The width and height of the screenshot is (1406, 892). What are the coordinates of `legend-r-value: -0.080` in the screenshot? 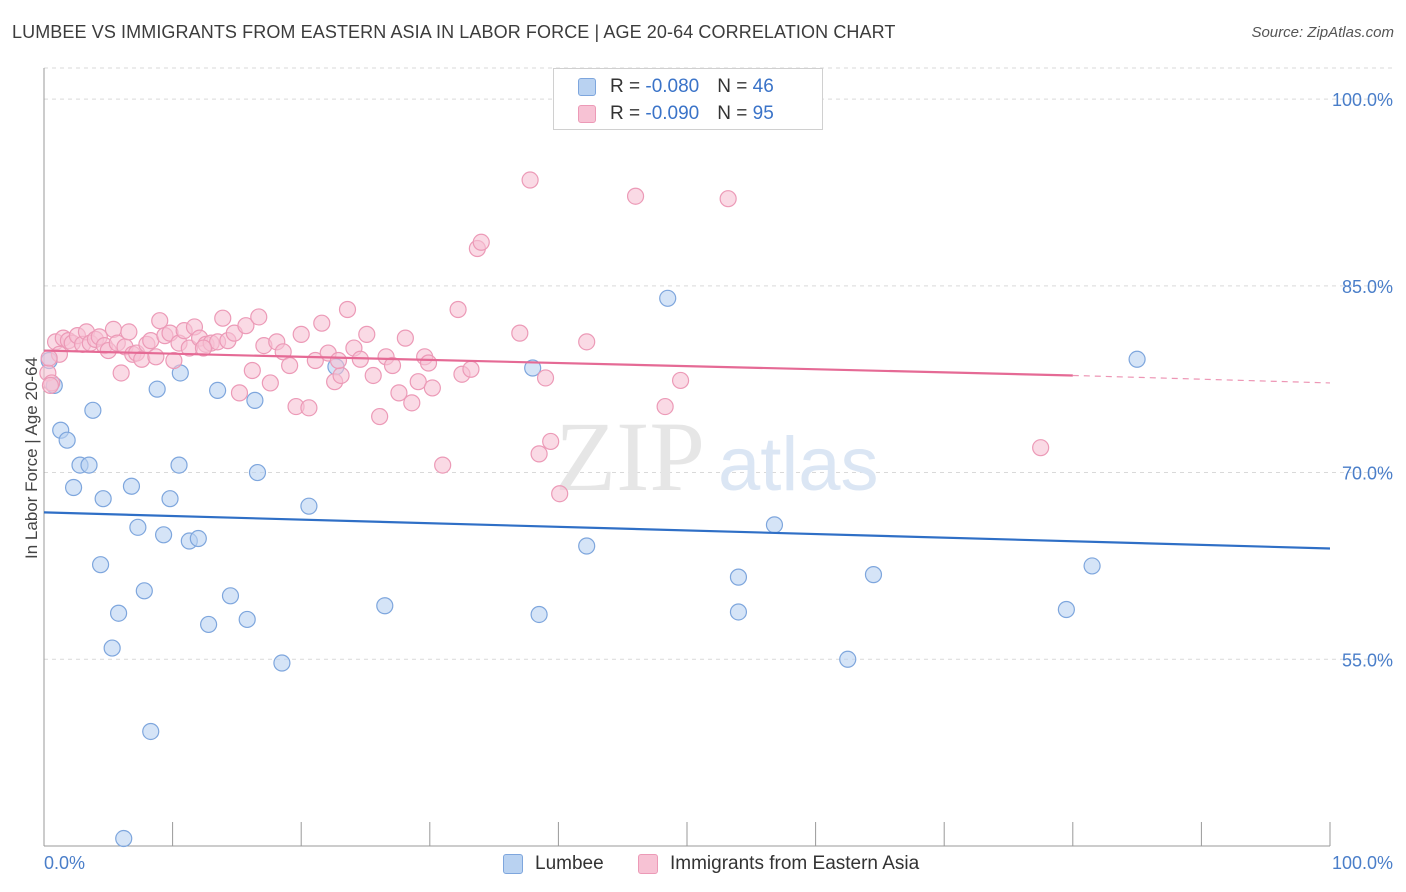 It's located at (672, 86).